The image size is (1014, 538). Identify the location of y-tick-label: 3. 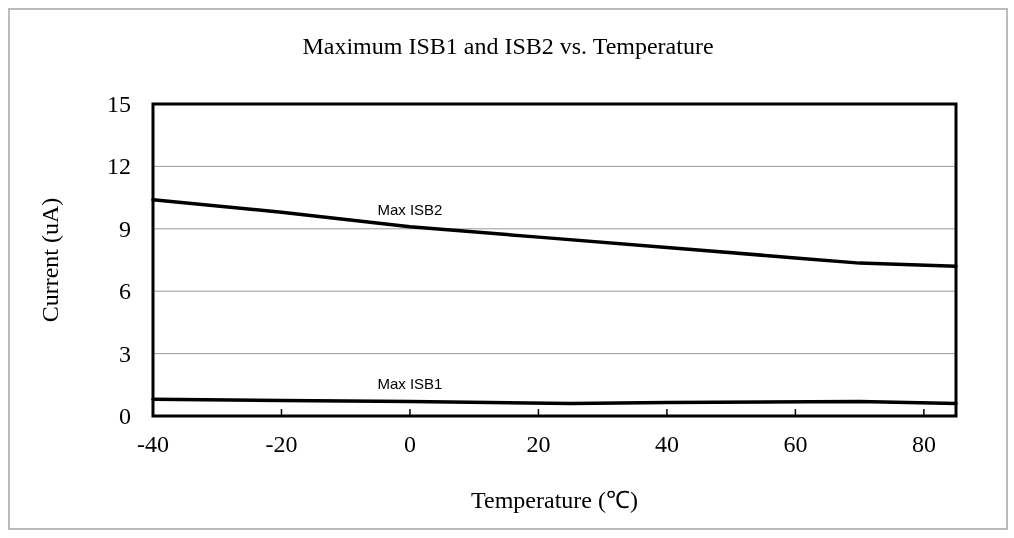
(125, 353).